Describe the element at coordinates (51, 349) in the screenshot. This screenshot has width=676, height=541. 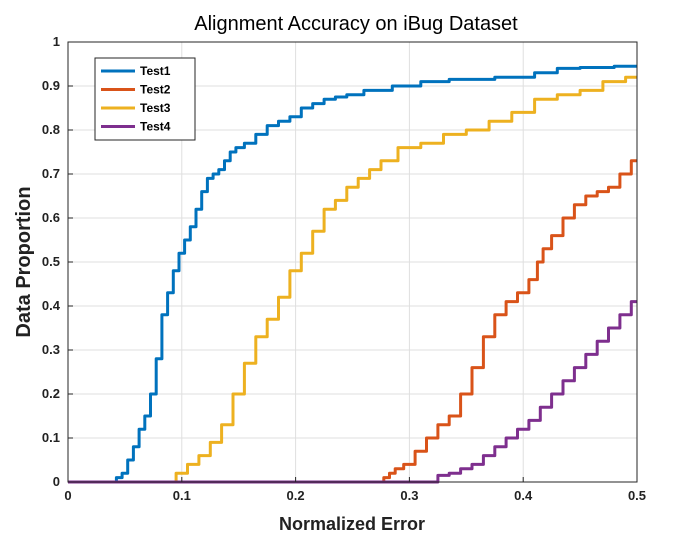
I see `y-tick-label: 0.3` at that location.